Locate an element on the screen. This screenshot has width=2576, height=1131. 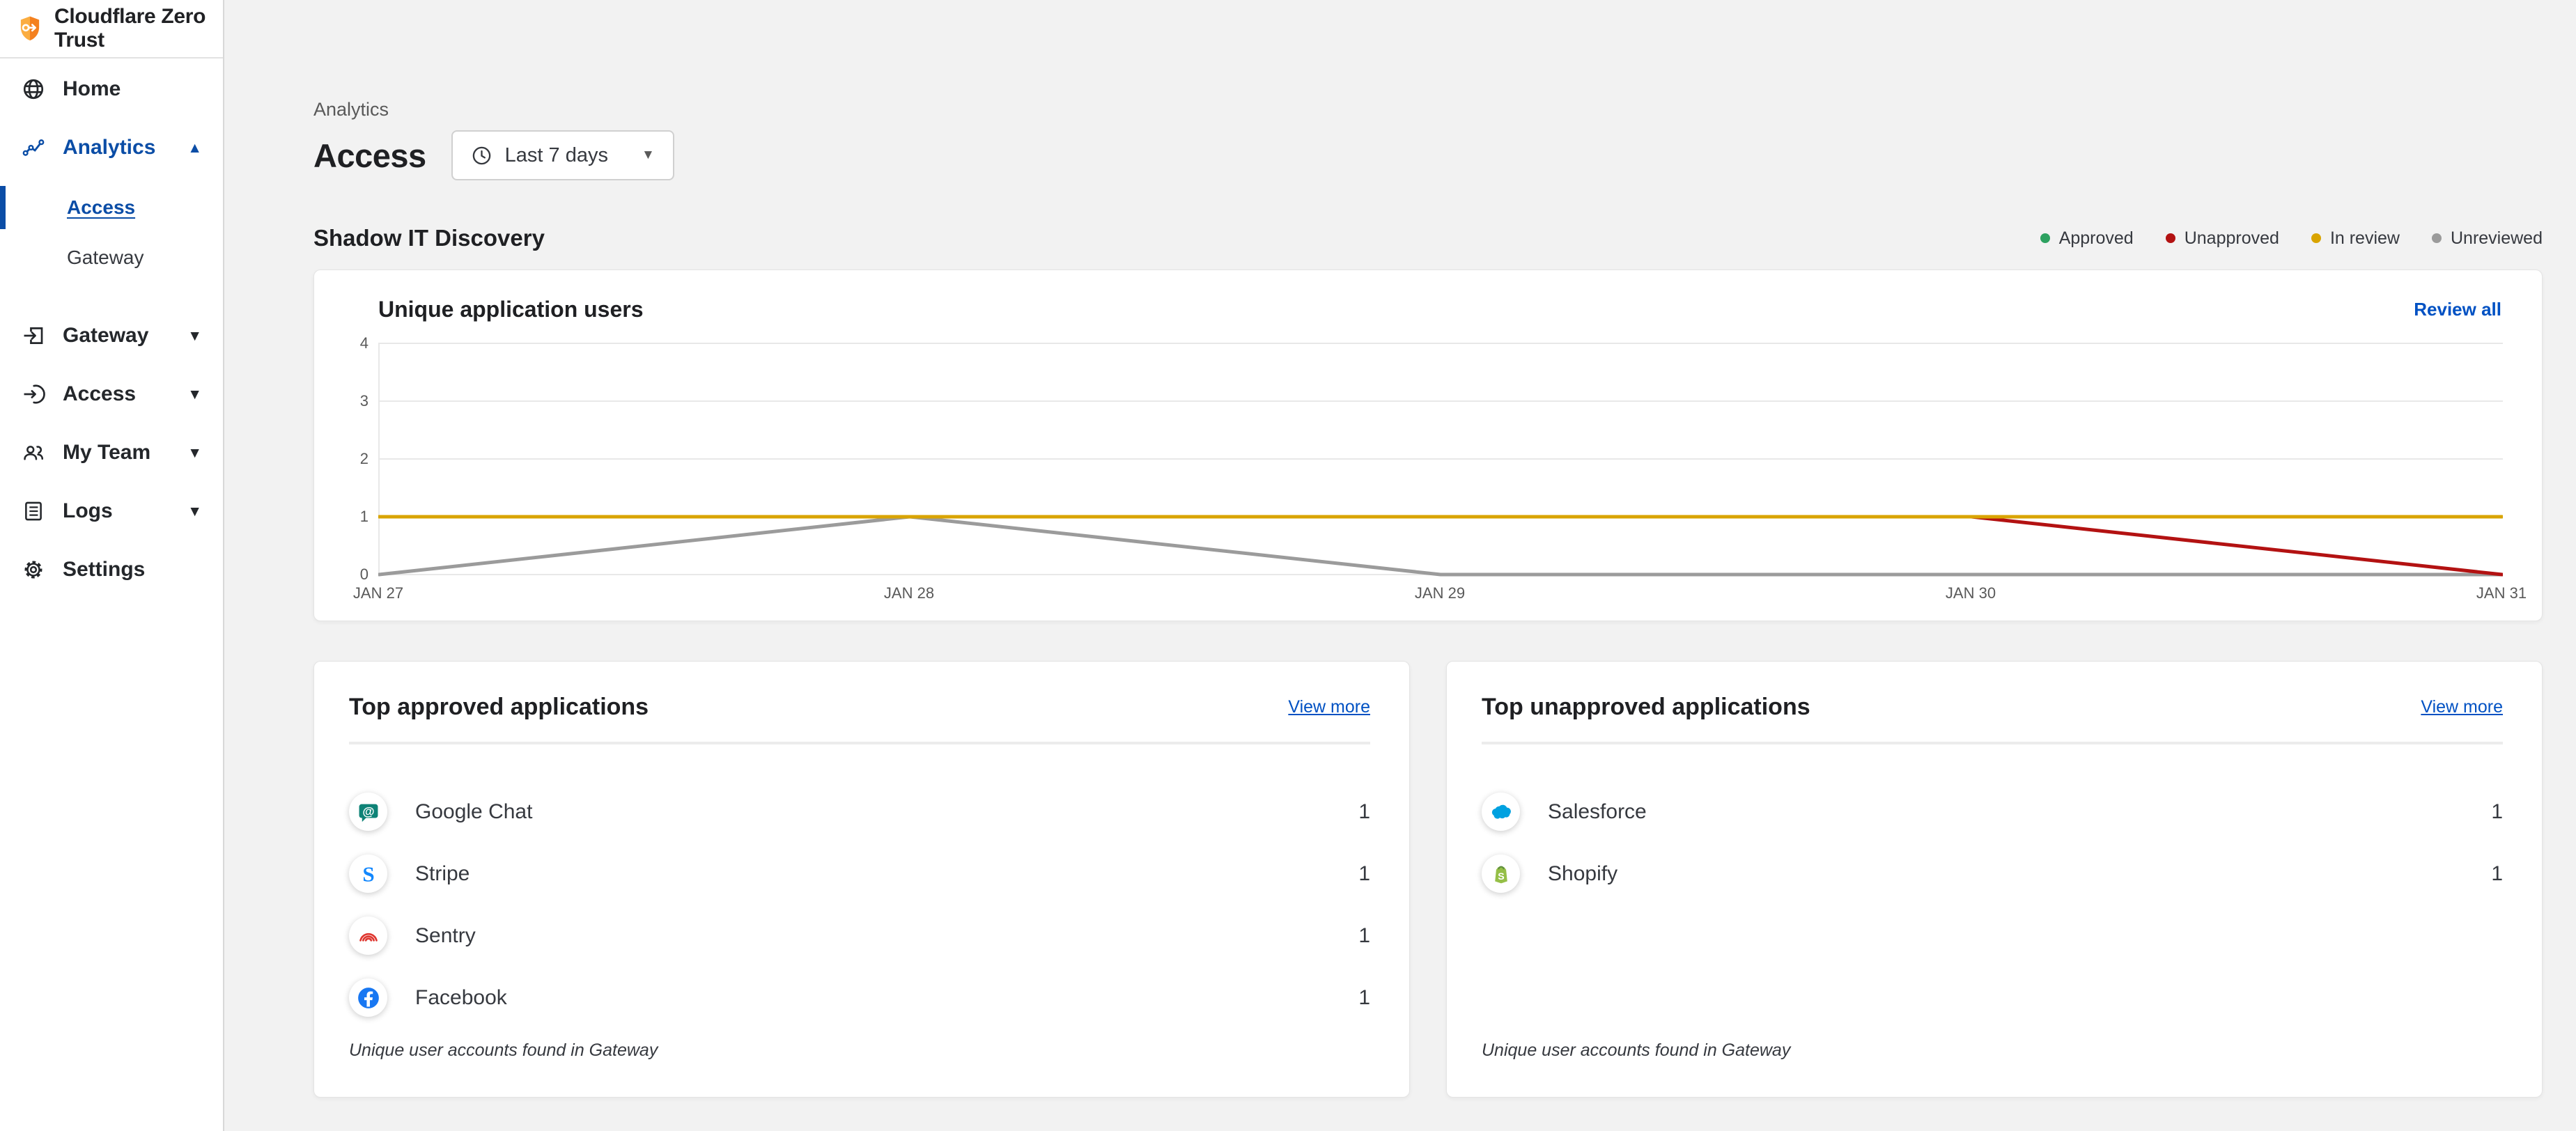
login-icon is located at coordinates (33, 394).